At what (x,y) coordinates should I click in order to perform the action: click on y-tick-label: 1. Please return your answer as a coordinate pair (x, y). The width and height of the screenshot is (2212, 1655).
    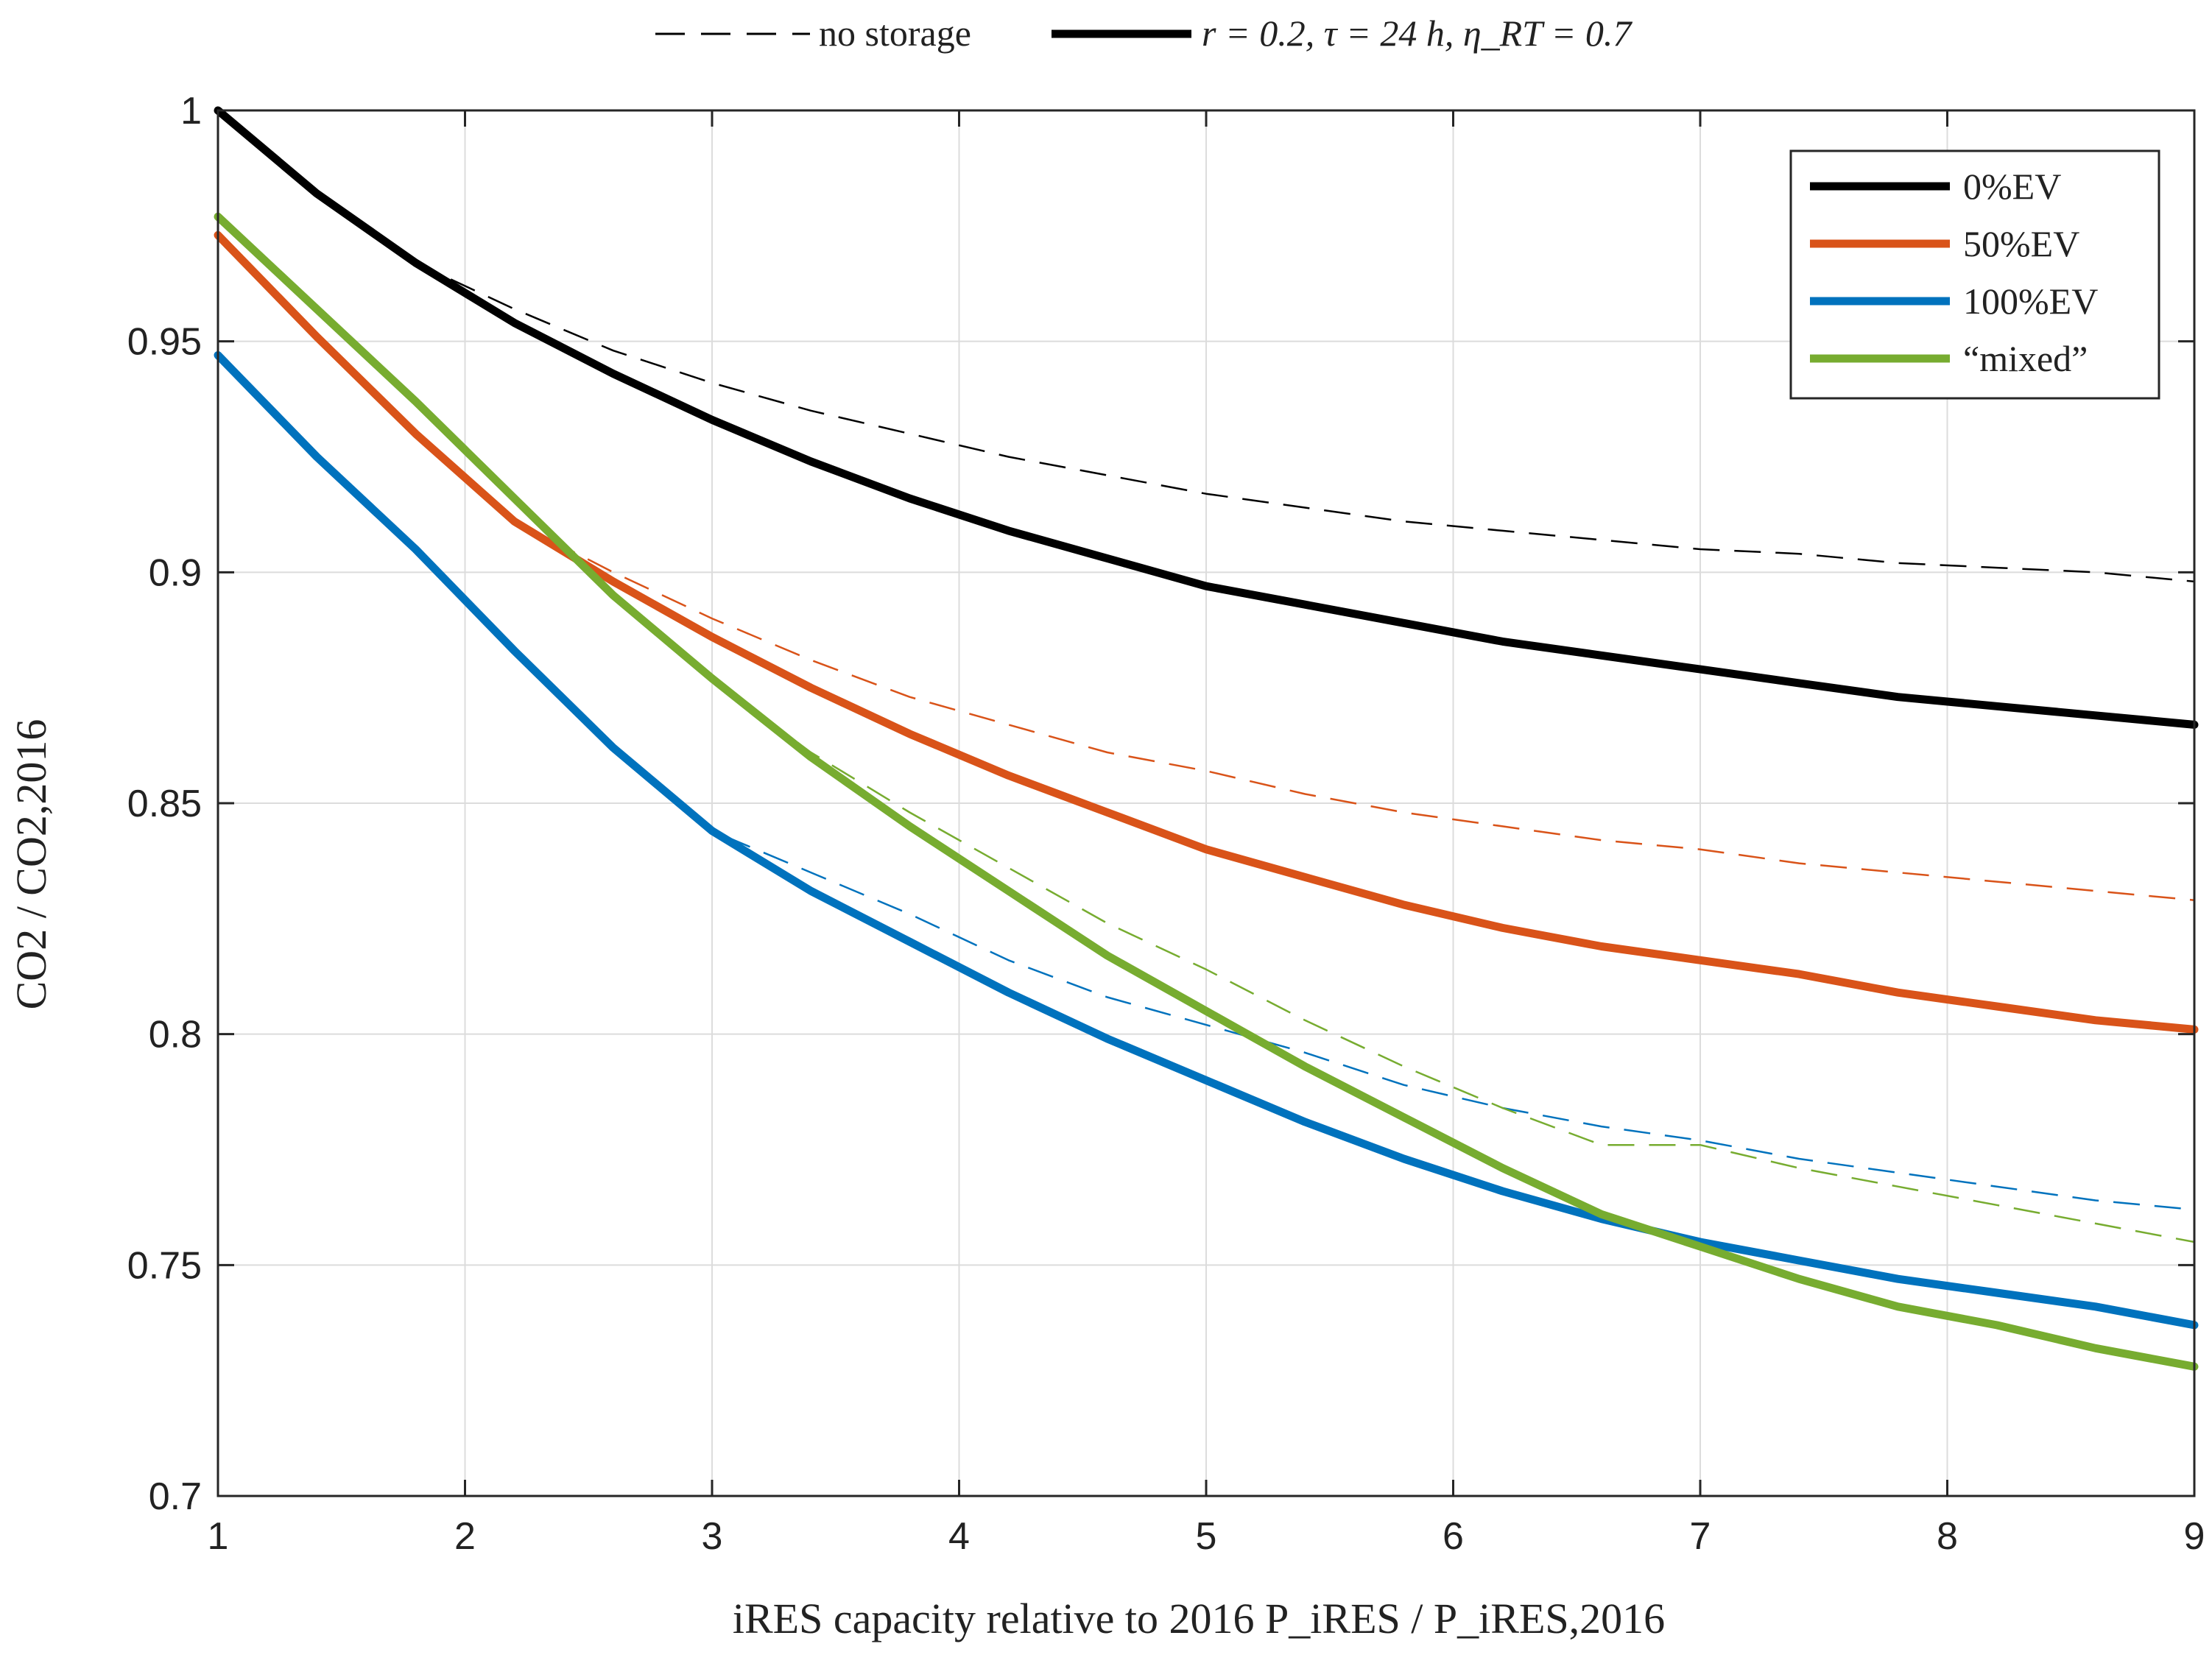
    Looking at the image, I should click on (191, 111).